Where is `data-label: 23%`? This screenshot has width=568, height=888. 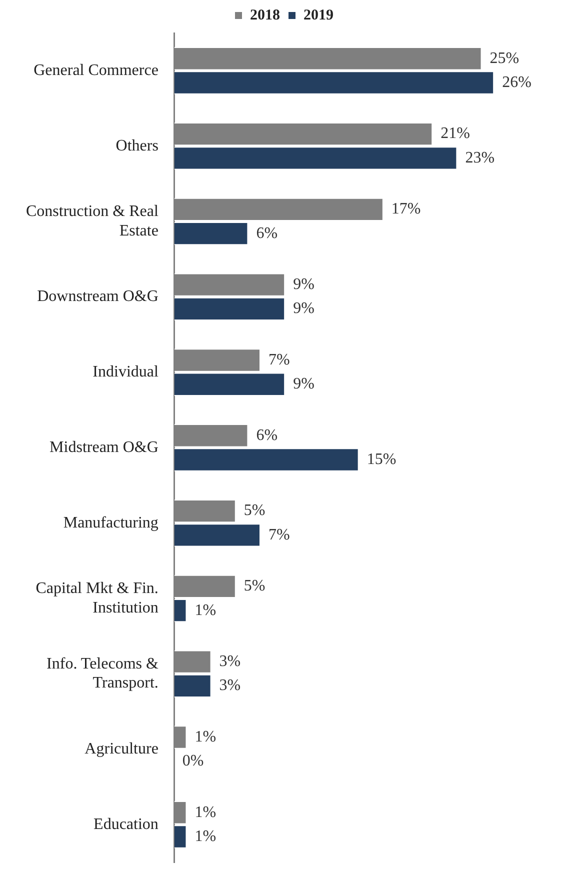 data-label: 23% is located at coordinates (480, 157).